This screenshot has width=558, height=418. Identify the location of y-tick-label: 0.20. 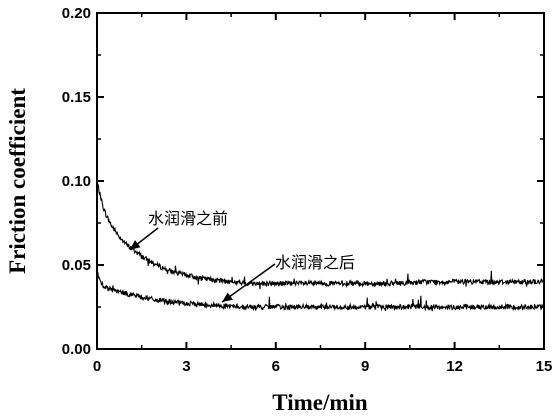
(76, 13).